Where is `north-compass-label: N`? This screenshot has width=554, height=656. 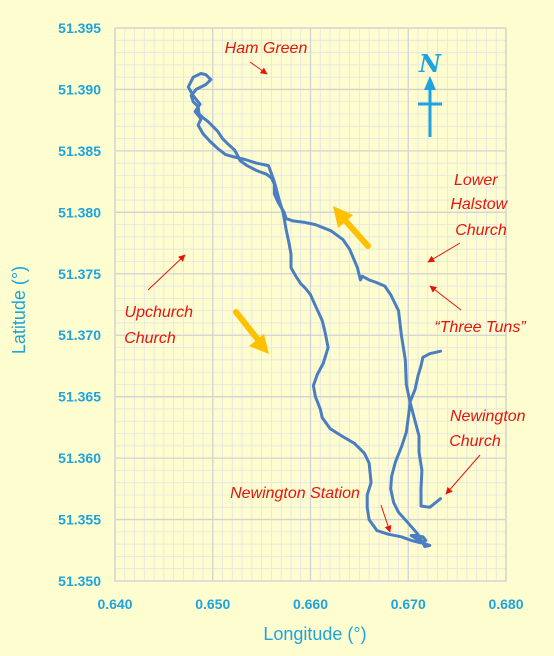 north-compass-label: N is located at coordinates (430, 63).